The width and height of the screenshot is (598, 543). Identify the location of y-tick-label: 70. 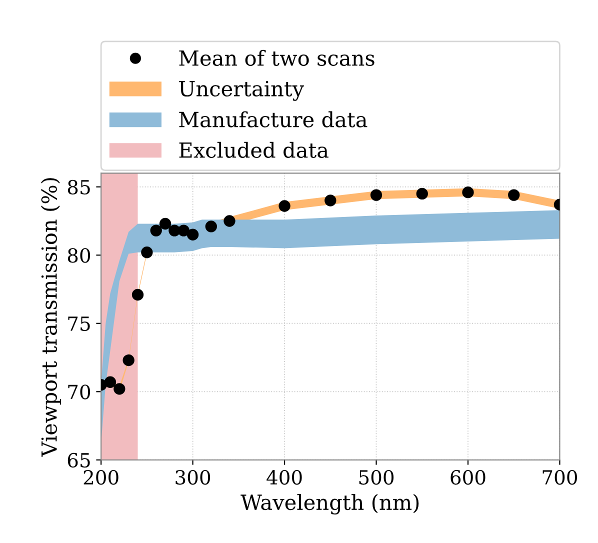
(79, 392).